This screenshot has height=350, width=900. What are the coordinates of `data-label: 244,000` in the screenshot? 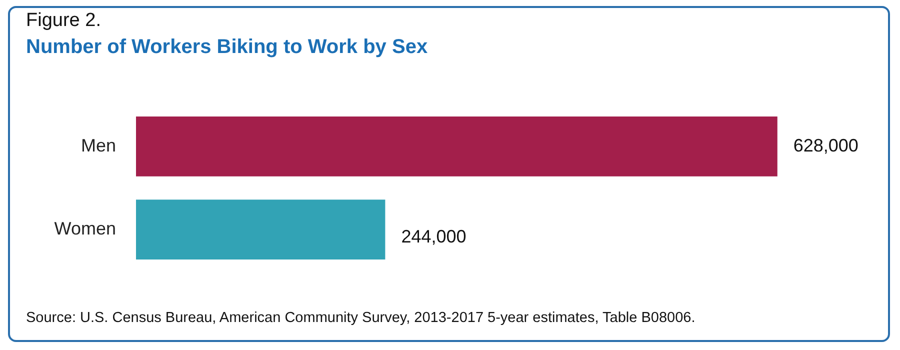 It's located at (433, 236).